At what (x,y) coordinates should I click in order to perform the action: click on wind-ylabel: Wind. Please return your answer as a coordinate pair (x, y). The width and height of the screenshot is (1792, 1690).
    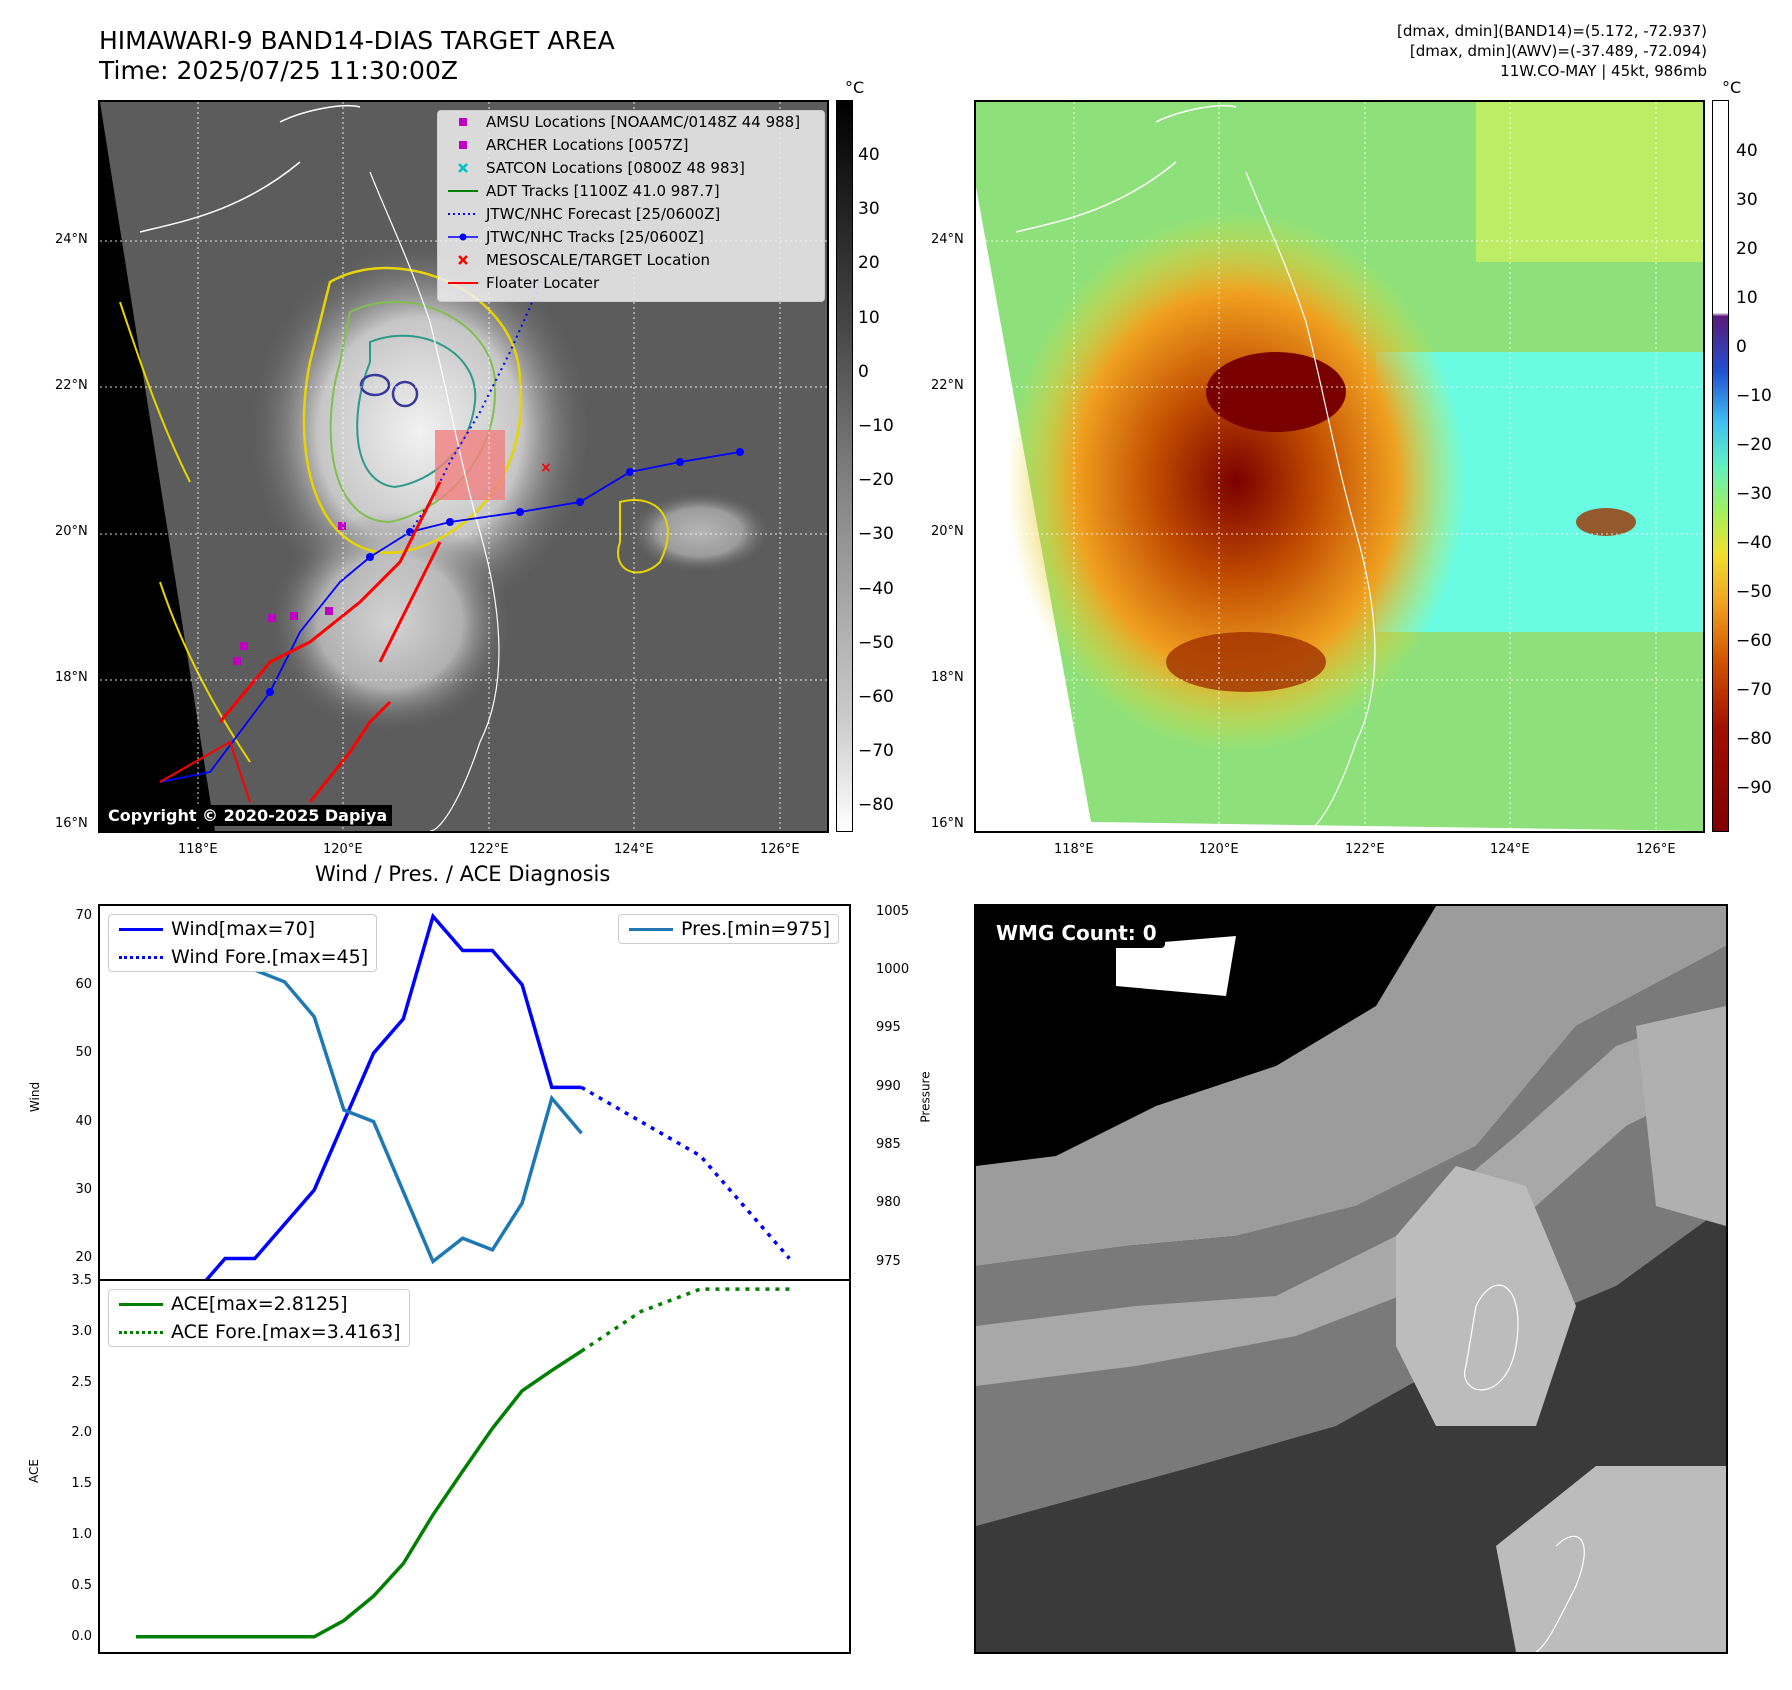
    Looking at the image, I should click on (35, 1097).